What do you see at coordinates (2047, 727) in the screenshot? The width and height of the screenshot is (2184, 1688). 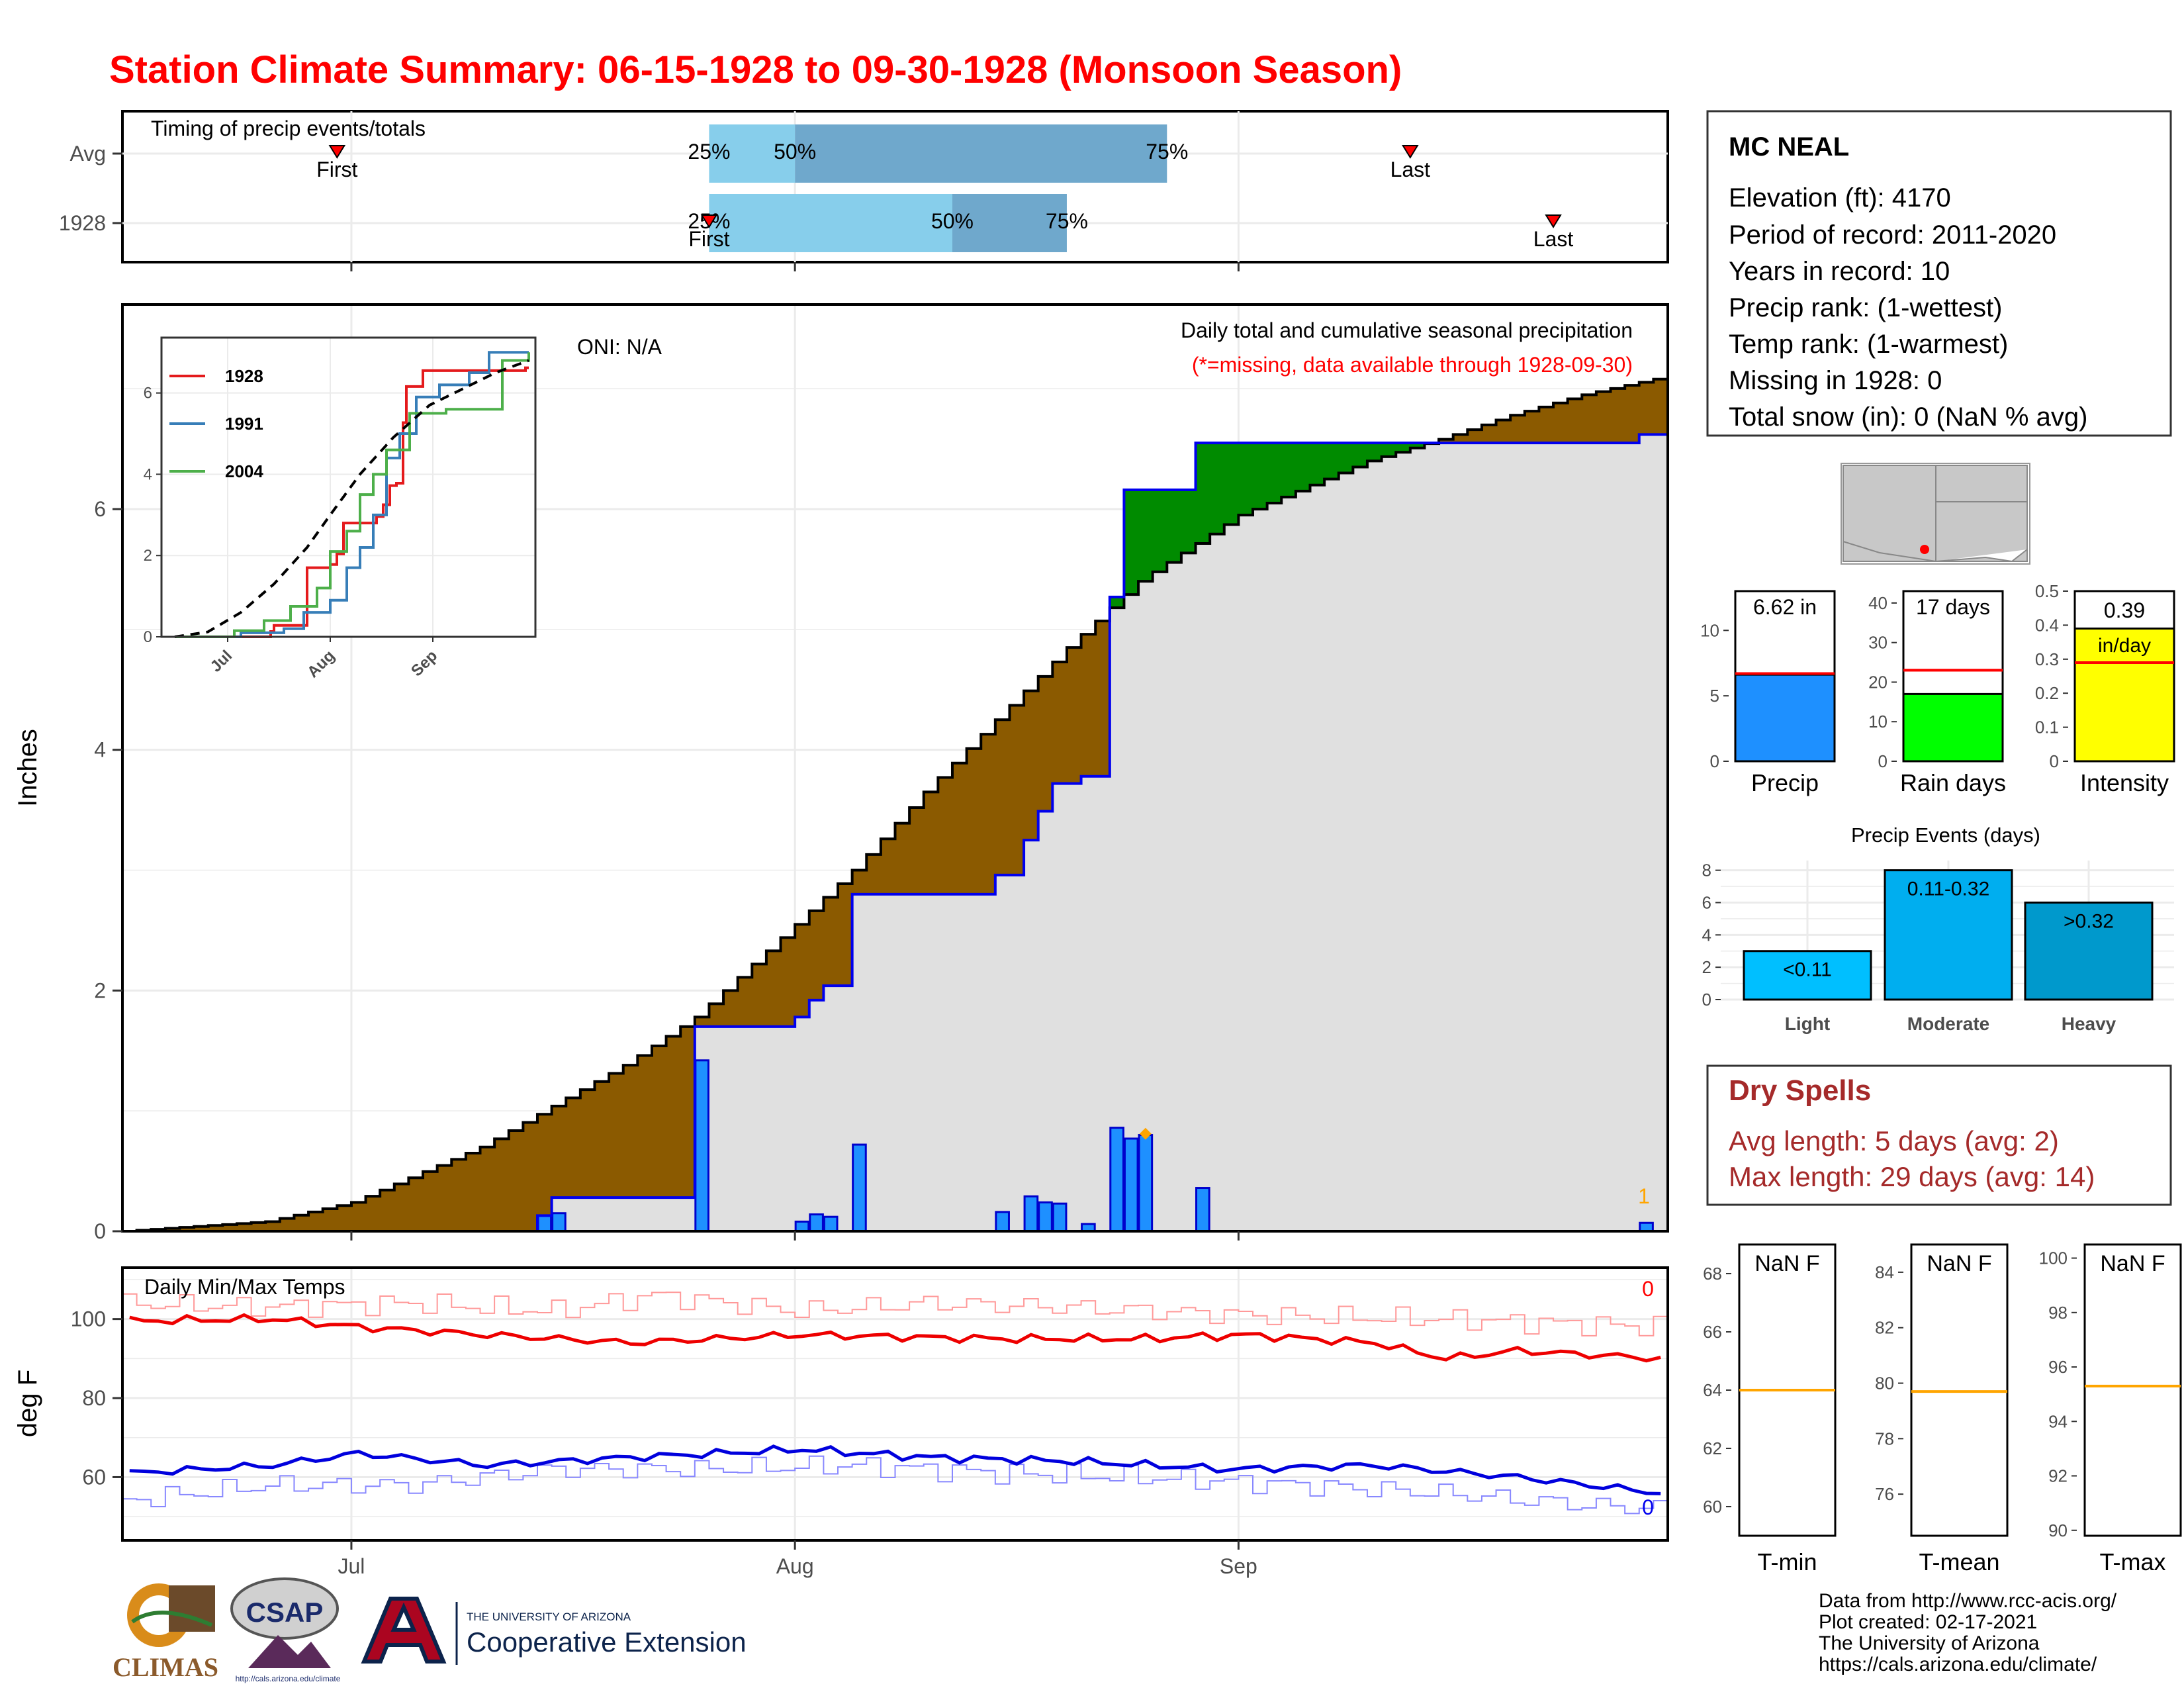 I see `summary-y-tick-label: 0.1` at bounding box center [2047, 727].